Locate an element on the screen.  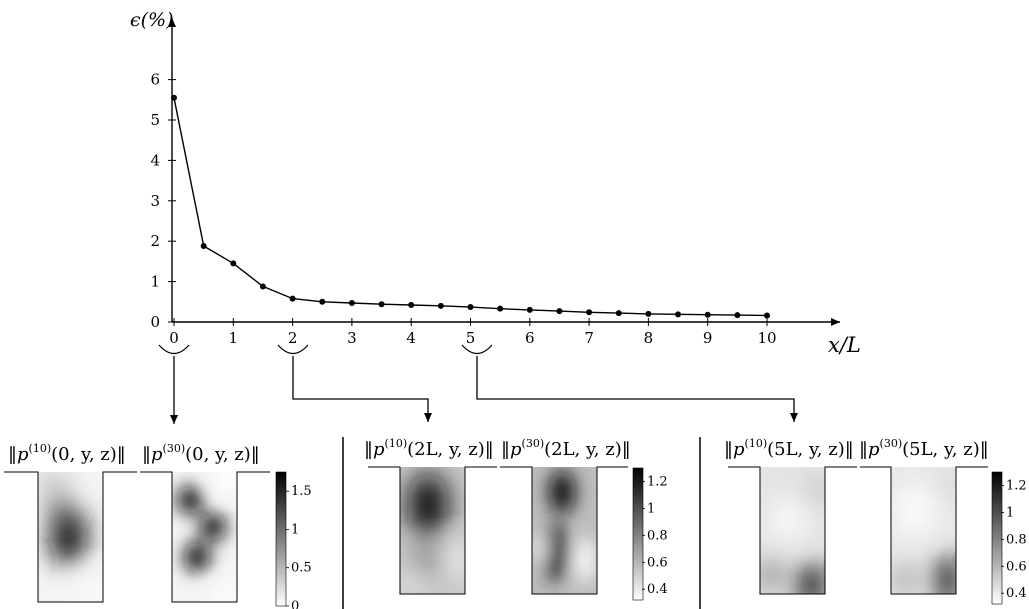
bracket-x2 is located at coordinates (293, 349).